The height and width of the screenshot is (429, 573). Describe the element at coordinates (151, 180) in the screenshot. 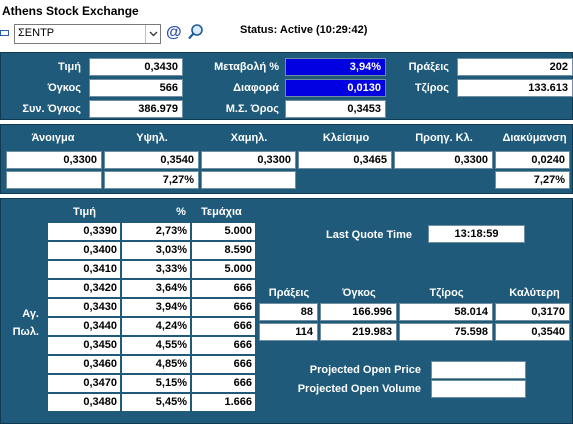

I see `high-pct-value: 7,27%` at that location.